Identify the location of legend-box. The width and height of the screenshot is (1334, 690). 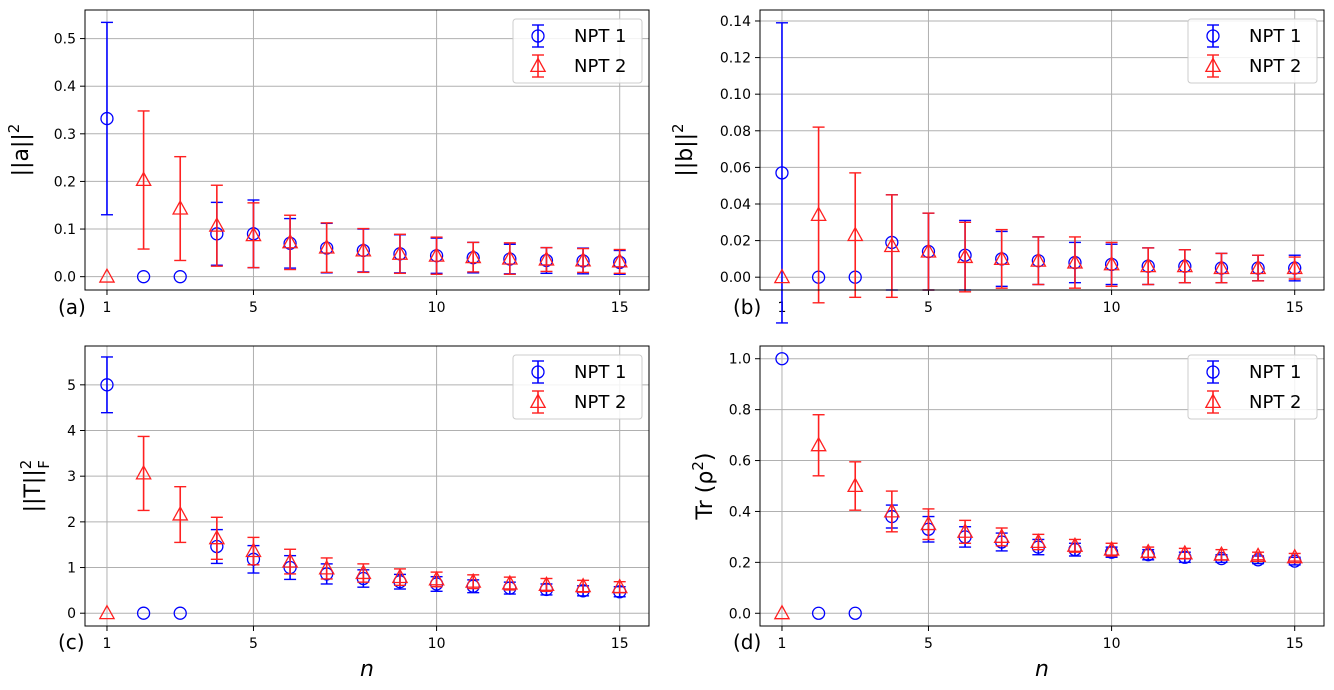
(1252, 387).